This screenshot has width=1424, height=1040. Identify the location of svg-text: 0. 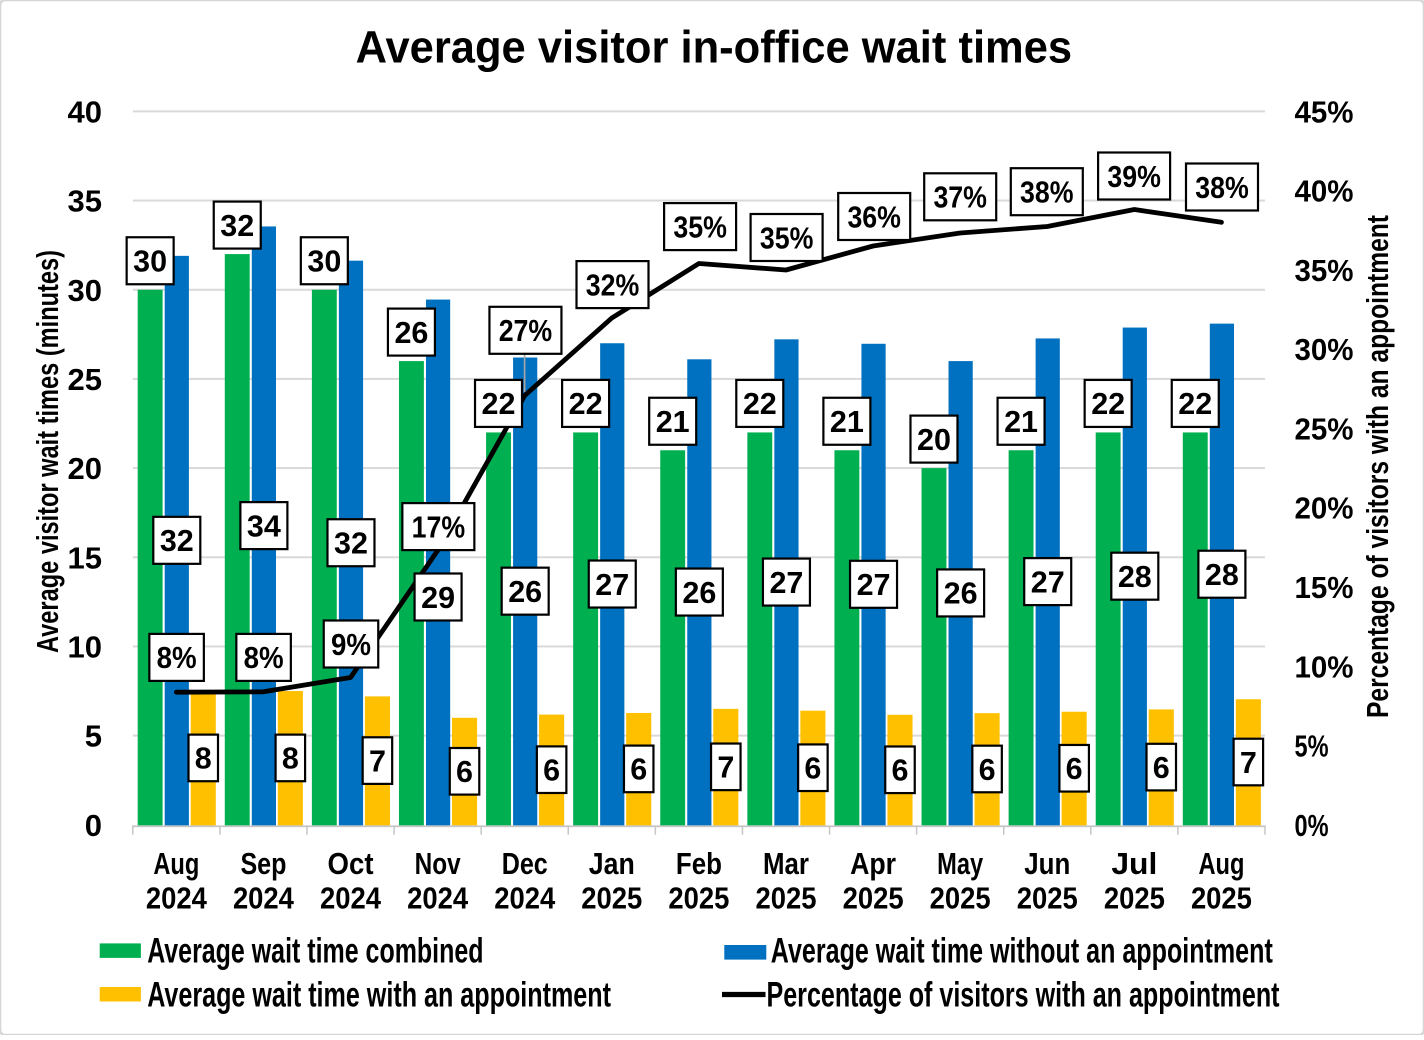
(93, 825).